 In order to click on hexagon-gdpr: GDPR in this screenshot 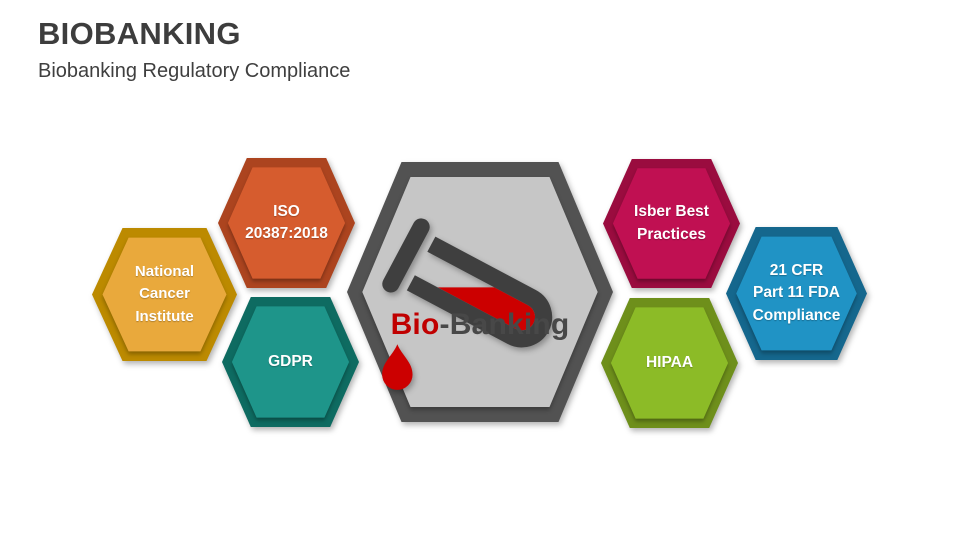, I will do `click(290, 362)`.